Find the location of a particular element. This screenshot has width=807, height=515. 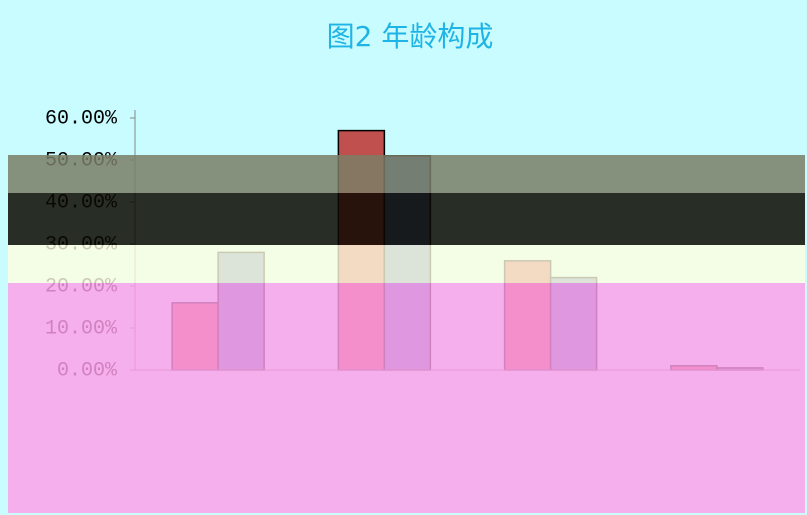

y-tick-label: 60.00% is located at coordinates (81, 118).